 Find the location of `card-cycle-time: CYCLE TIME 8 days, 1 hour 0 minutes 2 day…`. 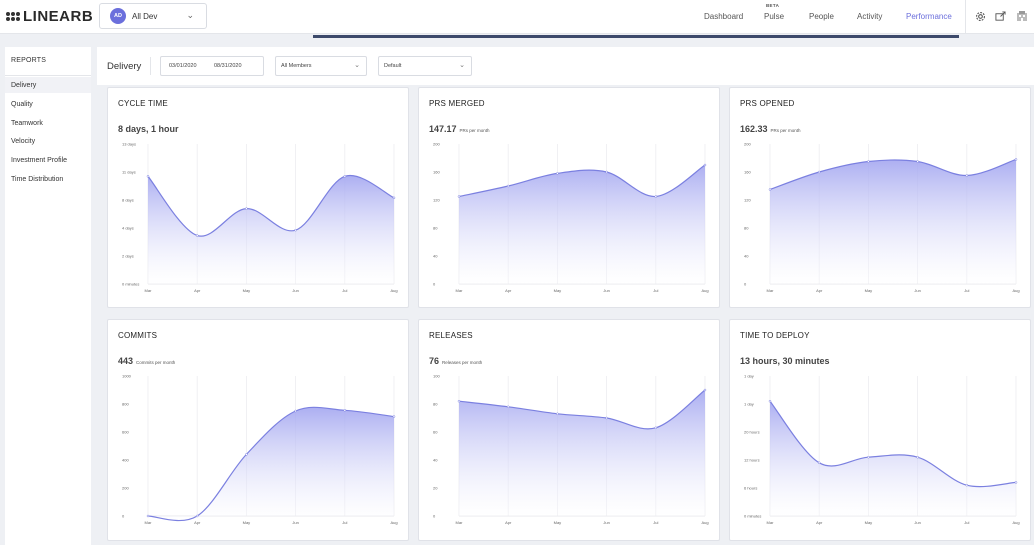

card-cycle-time: CYCLE TIME 8 days, 1 hour 0 minutes 2 day… is located at coordinates (258, 197).